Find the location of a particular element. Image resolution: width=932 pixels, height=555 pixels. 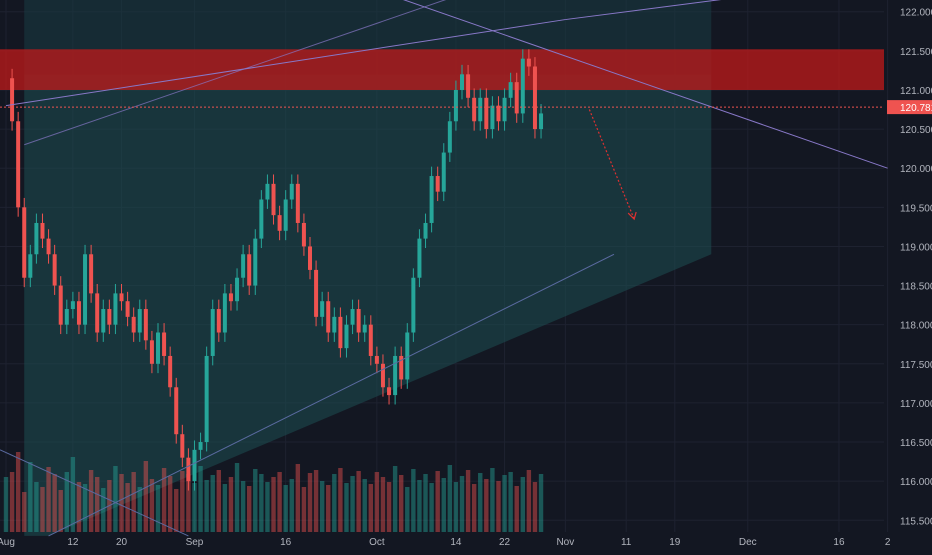

x-axis-tick-label: 14 is located at coordinates (456, 542).